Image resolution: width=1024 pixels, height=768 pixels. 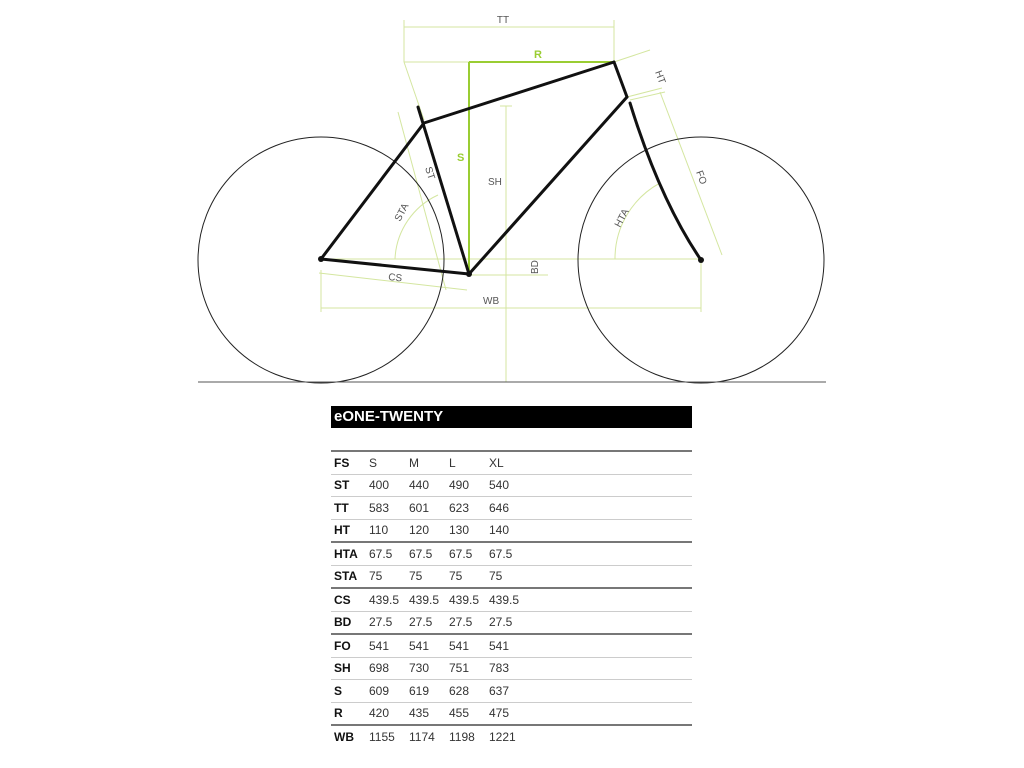 I want to click on cell-value: 646, so click(x=509, y=507).